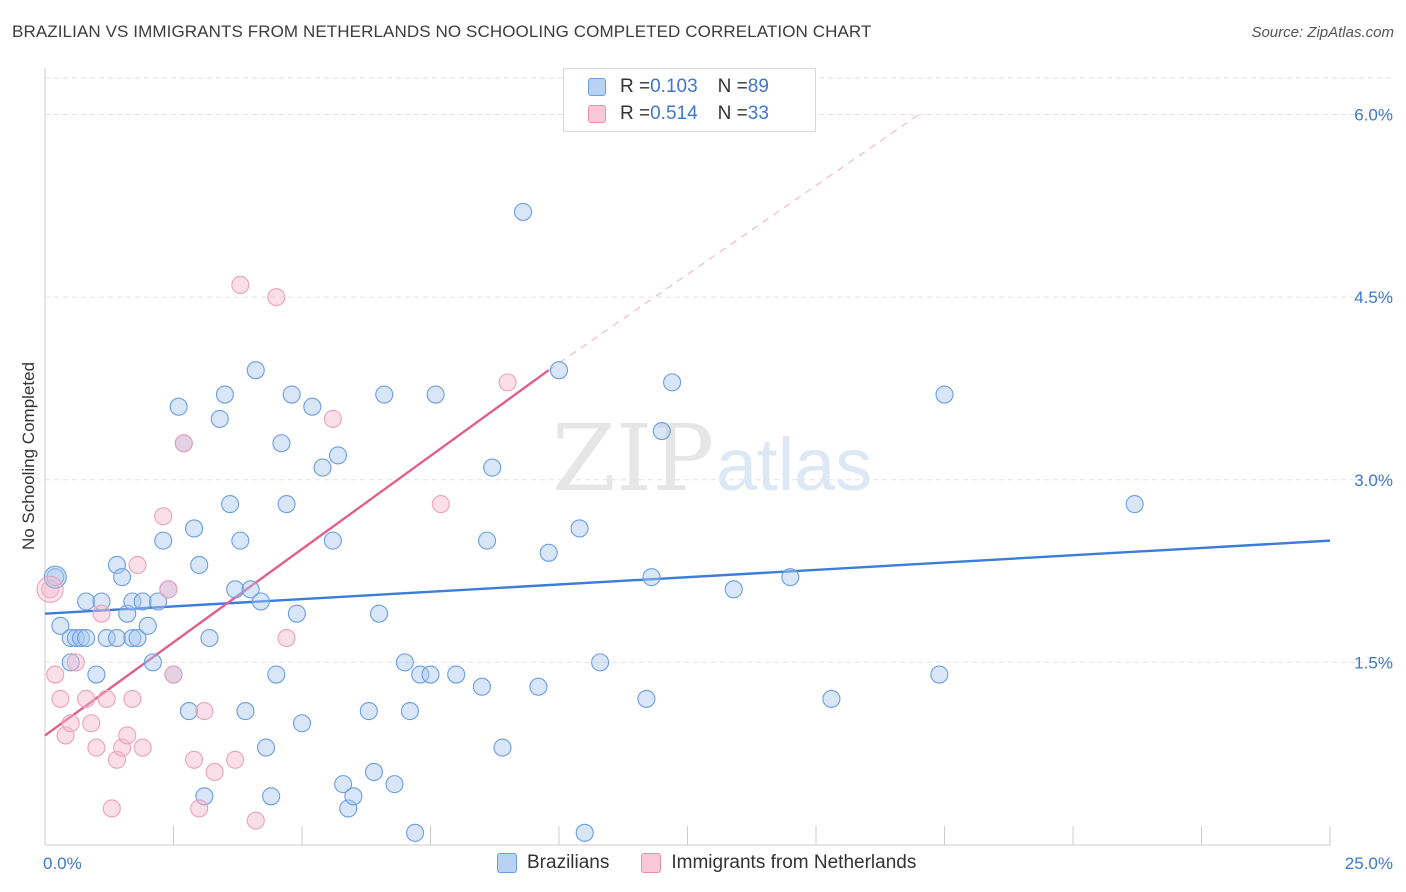 This screenshot has height=892, width=1406. Describe the element at coordinates (794, 862) in the screenshot. I see `legend-label: Immigrants from Netherlands` at that location.